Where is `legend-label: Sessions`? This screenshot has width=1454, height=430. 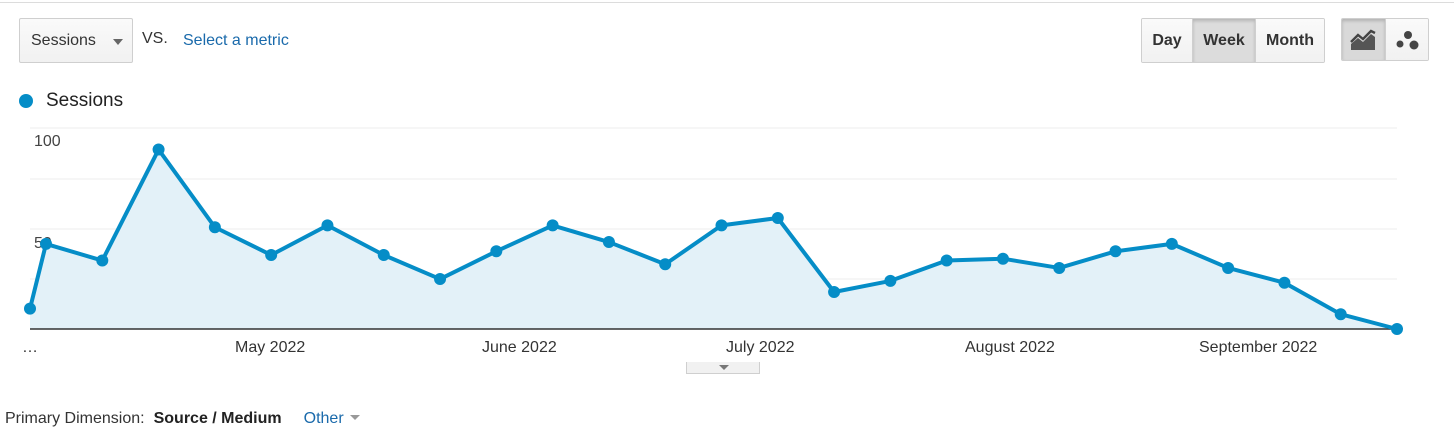
legend-label: Sessions is located at coordinates (85, 100).